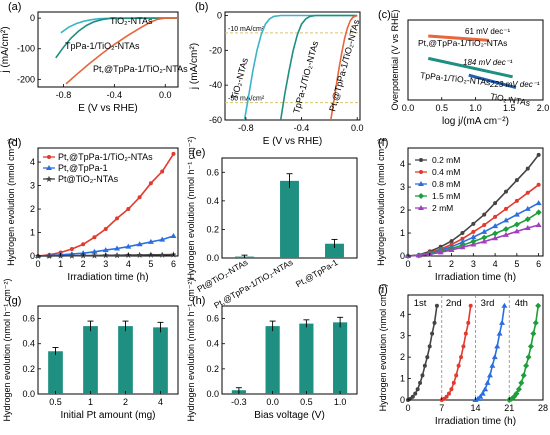 This screenshot has height=435, width=550. Describe the element at coordinates (495, 264) in the screenshot. I see `x-tick-label: 4` at that location.